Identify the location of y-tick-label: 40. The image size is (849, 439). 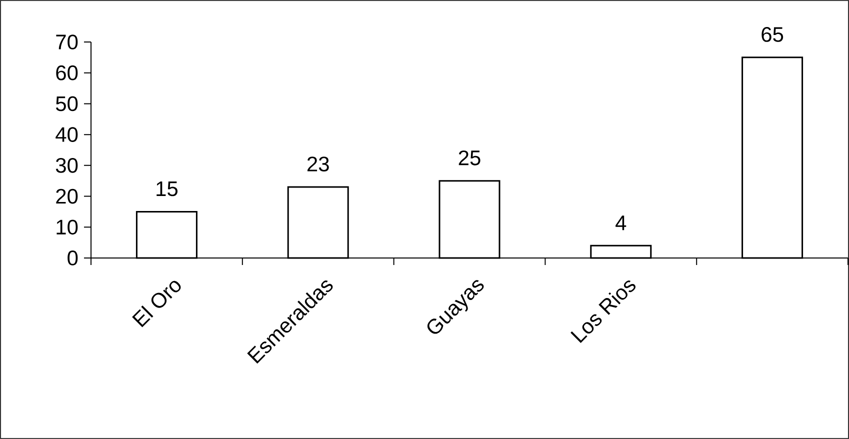
(67, 134).